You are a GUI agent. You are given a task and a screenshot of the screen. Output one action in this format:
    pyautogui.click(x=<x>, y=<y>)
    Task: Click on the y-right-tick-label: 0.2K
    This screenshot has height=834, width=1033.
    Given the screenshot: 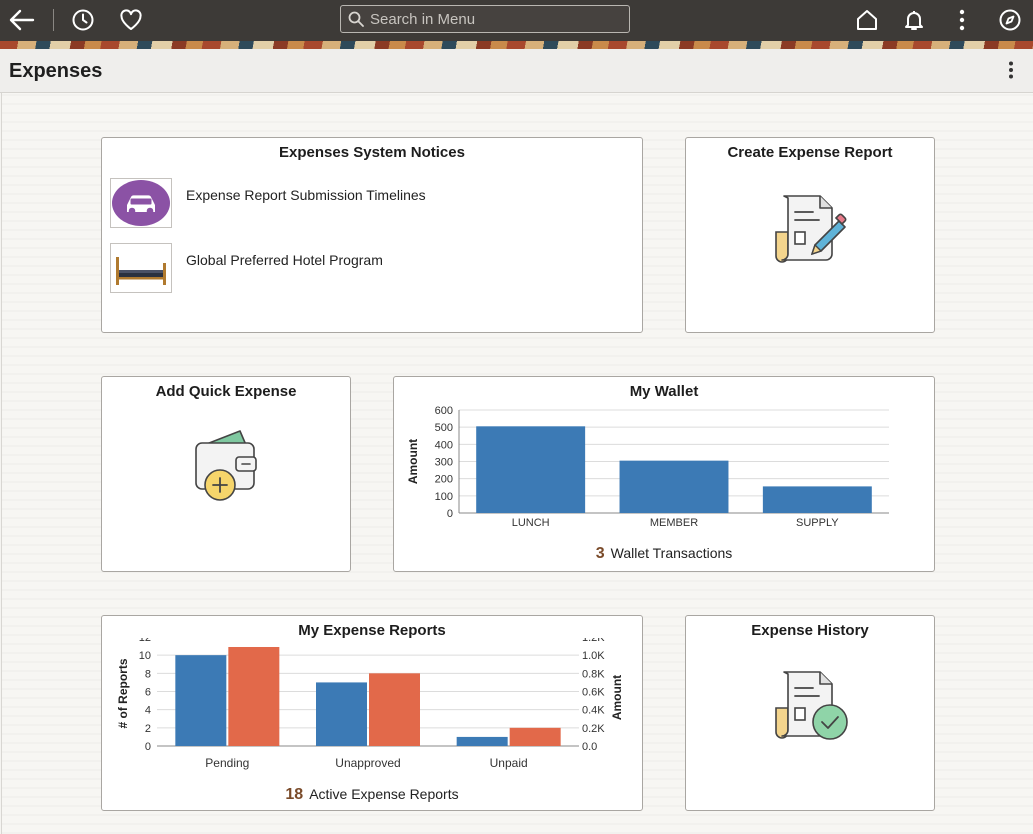 What is the action you would take?
    pyautogui.click(x=593, y=729)
    